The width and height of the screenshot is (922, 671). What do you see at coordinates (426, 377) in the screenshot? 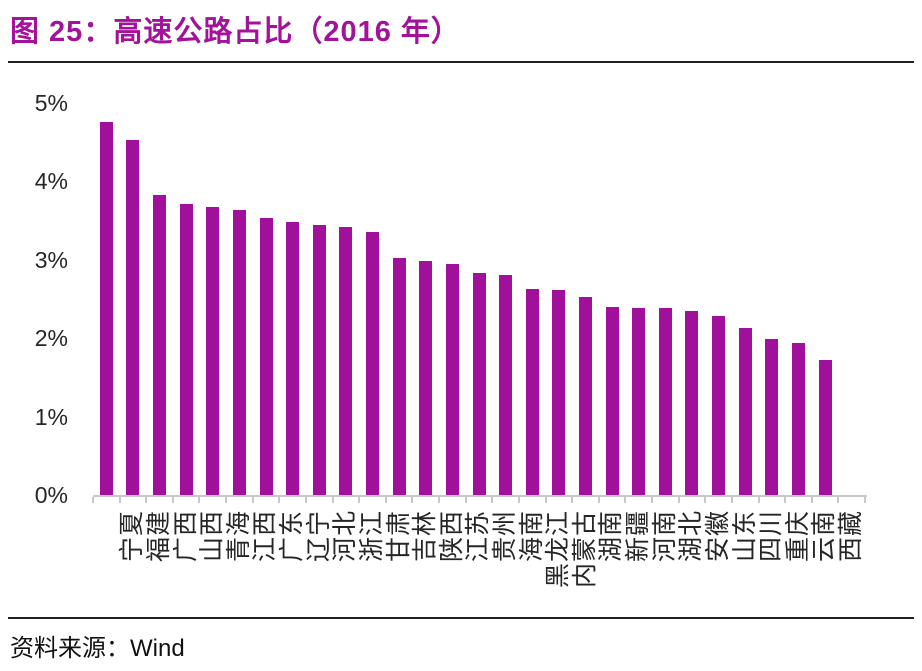
I see `bar-陕西` at bounding box center [426, 377].